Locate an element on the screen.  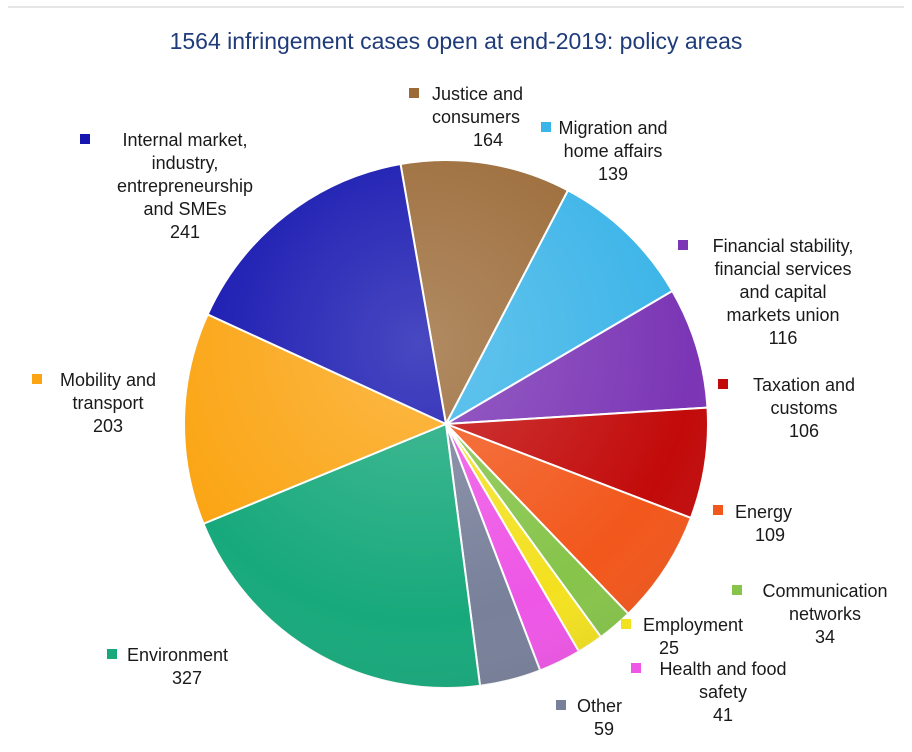
slice-label-line: Mobility and is located at coordinates (108, 380).